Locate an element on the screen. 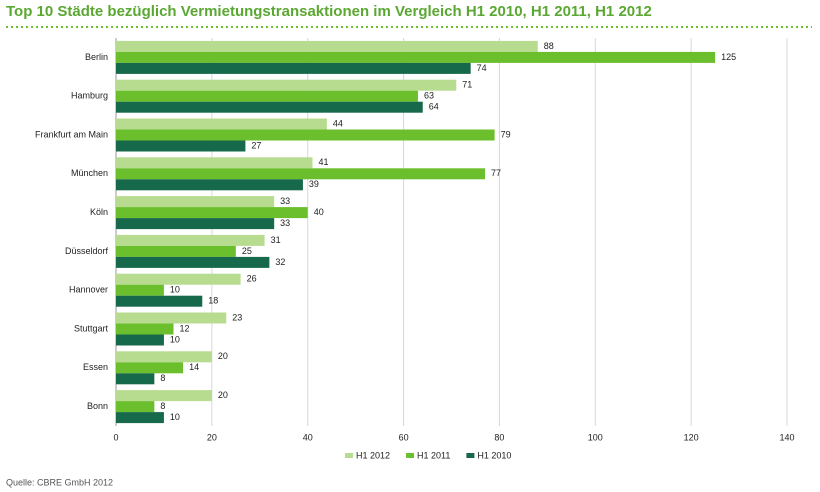 The width and height of the screenshot is (820, 492). legend-label: H1 2010 is located at coordinates (494, 455).